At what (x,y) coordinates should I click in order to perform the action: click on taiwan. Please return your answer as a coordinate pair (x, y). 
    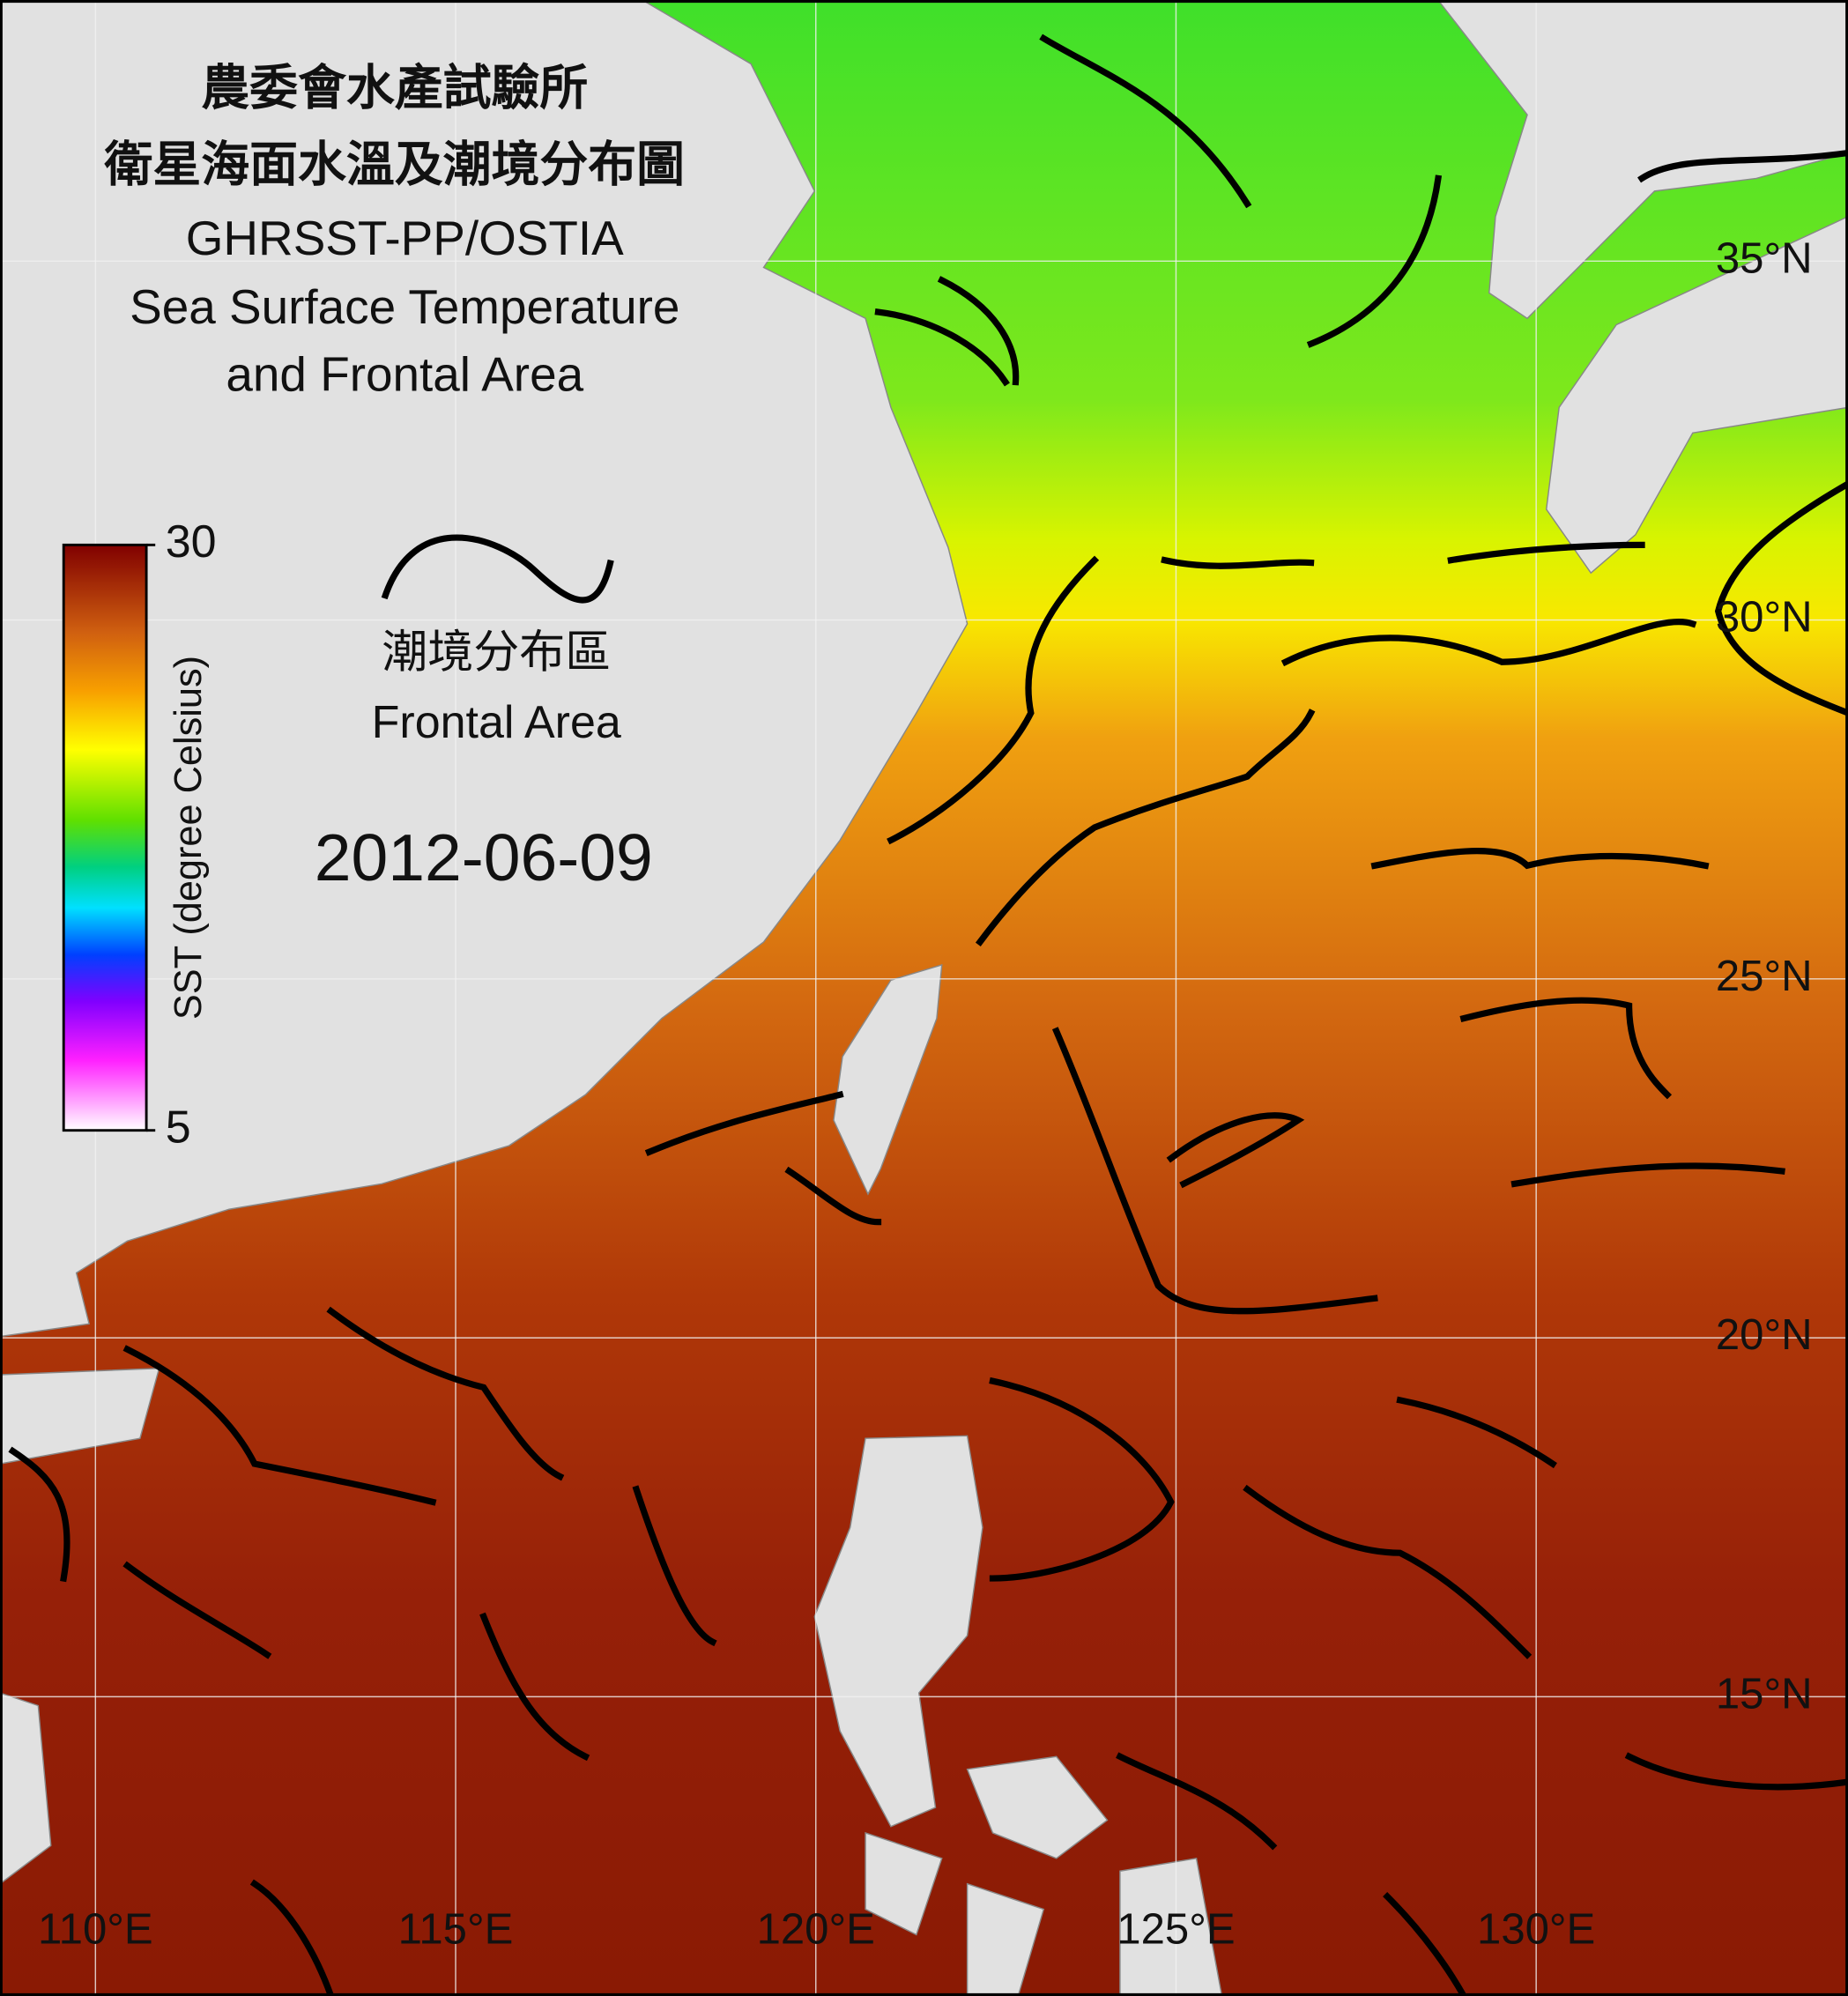
    Looking at the image, I should click on (888, 1079).